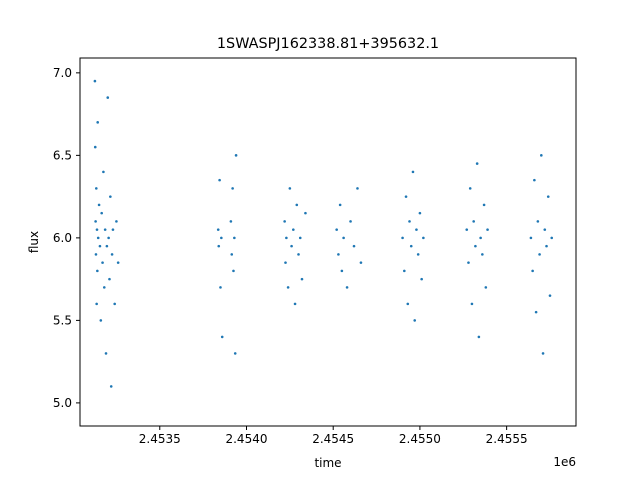 The height and width of the screenshot is (480, 640). What do you see at coordinates (62, 73) in the screenshot?
I see `y-tick-label: 7.0` at bounding box center [62, 73].